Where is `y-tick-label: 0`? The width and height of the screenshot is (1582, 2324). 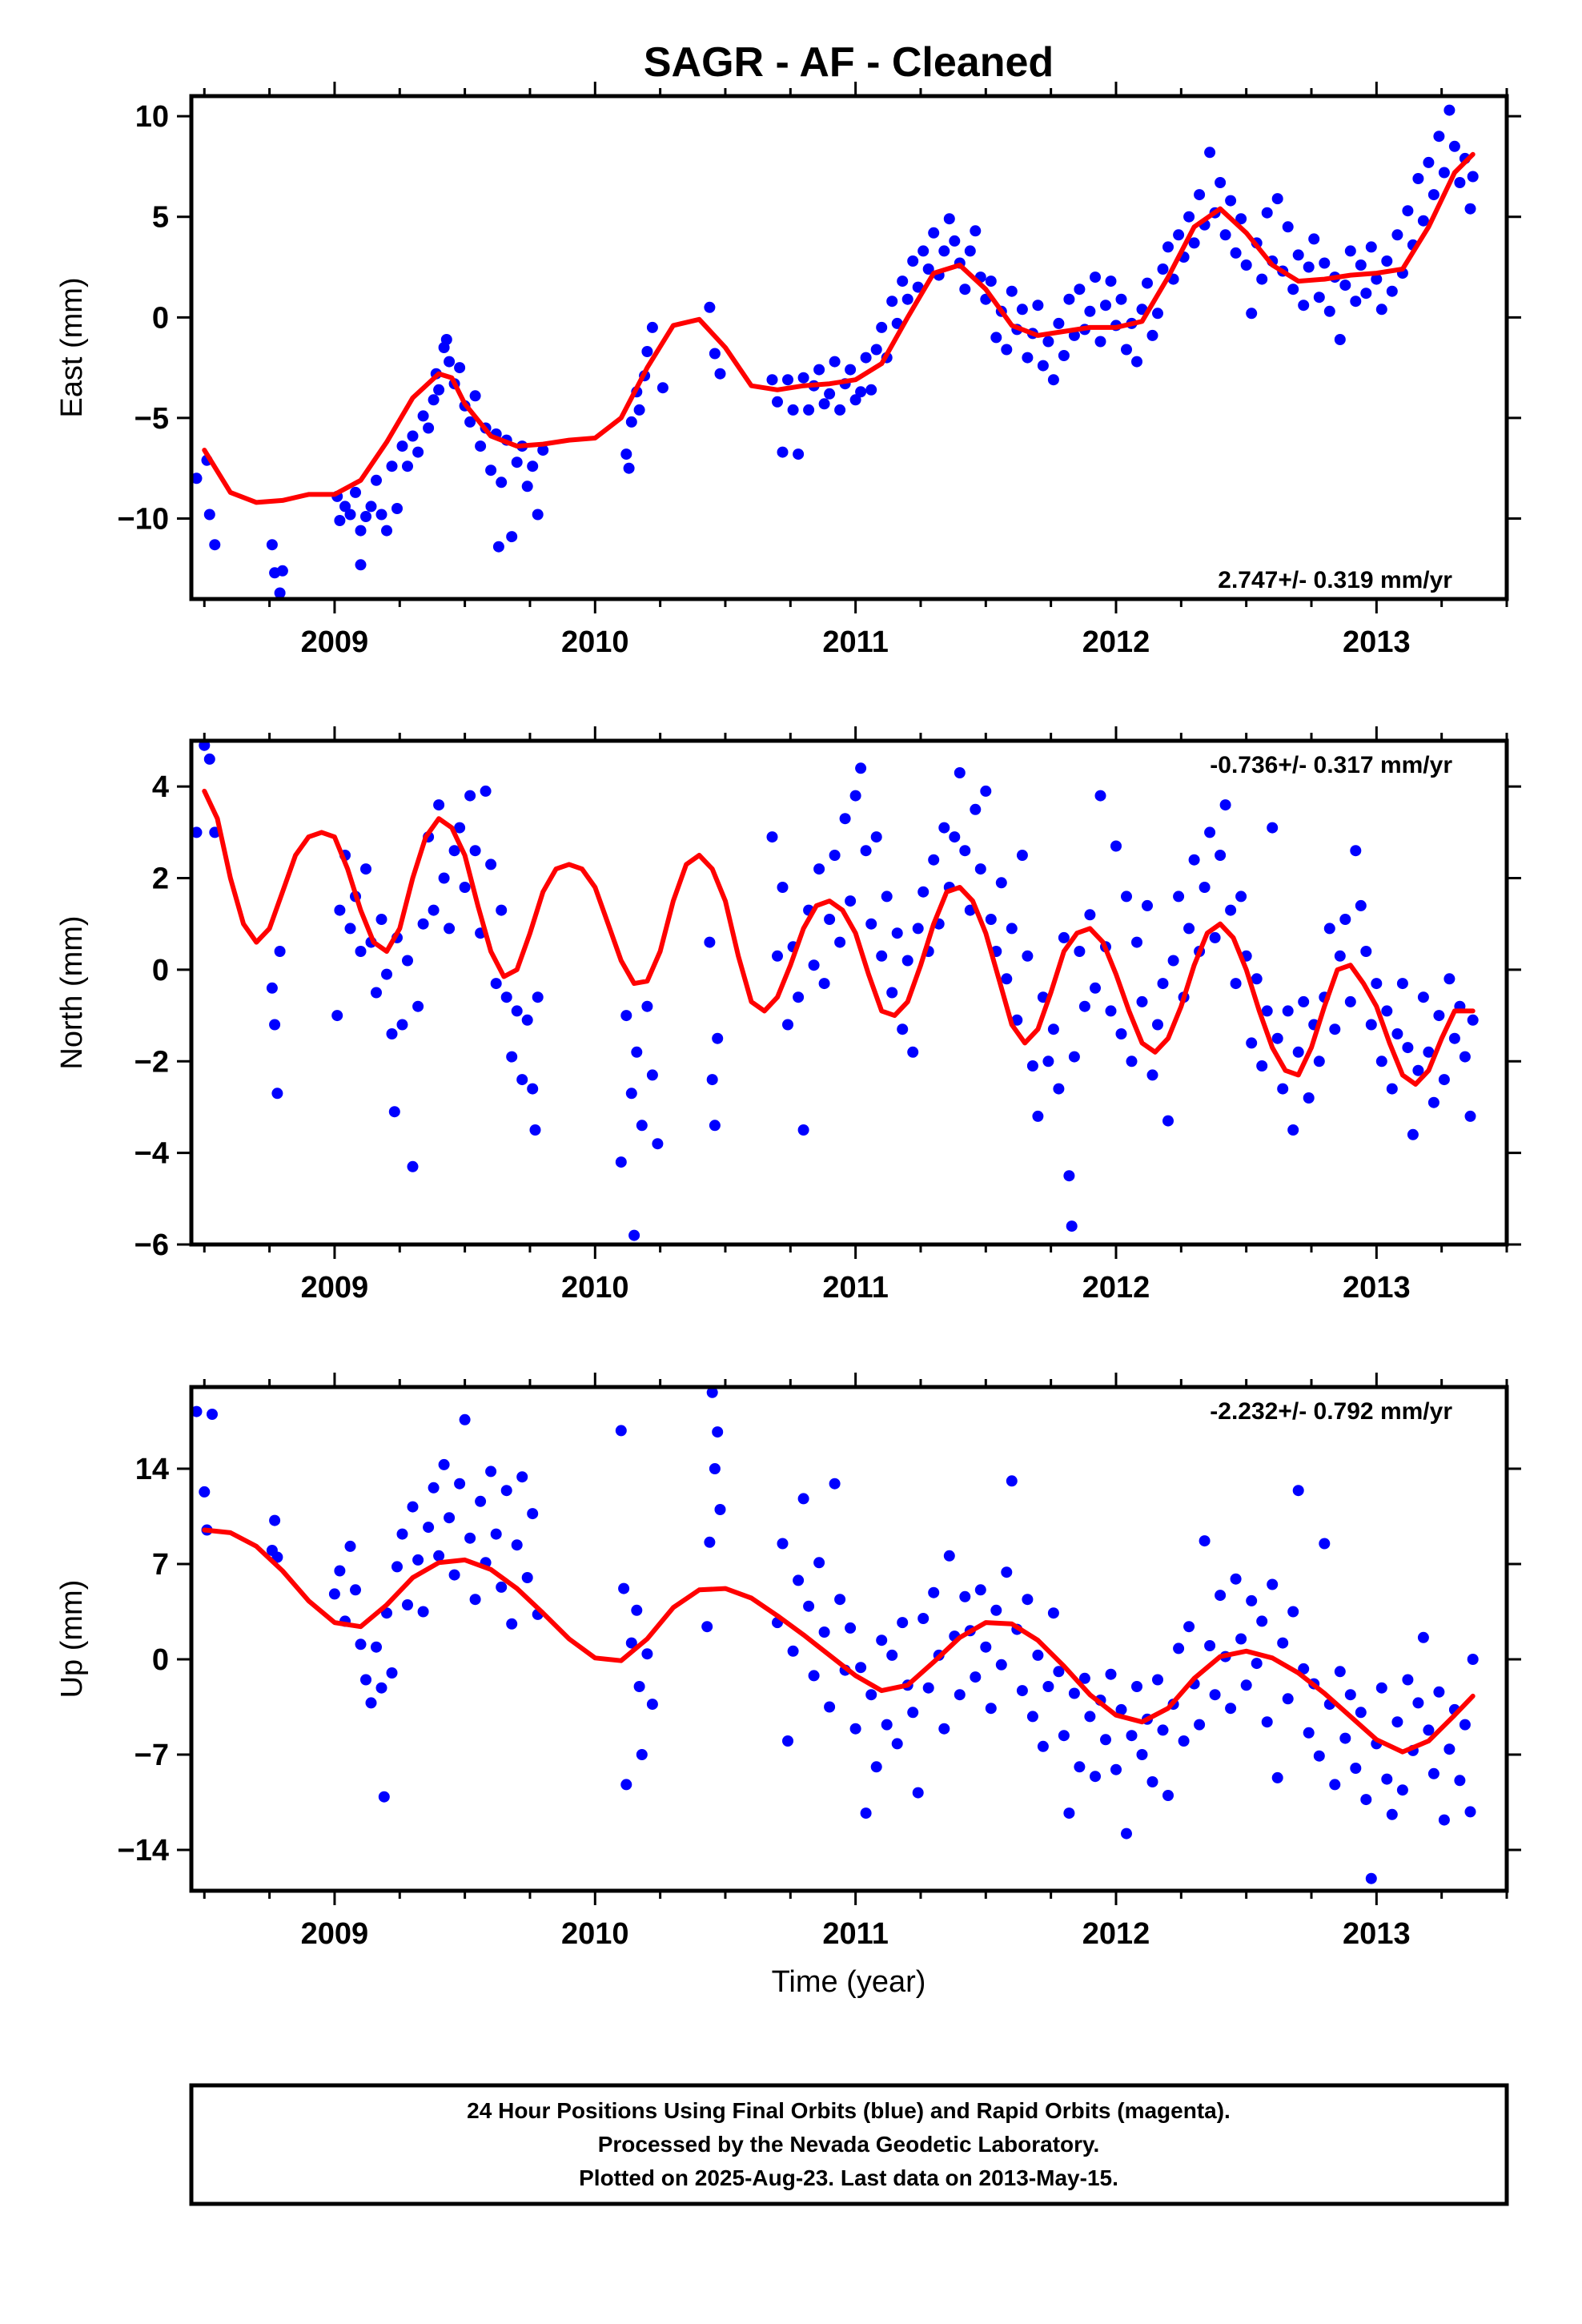 y-tick-label: 0 is located at coordinates (161, 318).